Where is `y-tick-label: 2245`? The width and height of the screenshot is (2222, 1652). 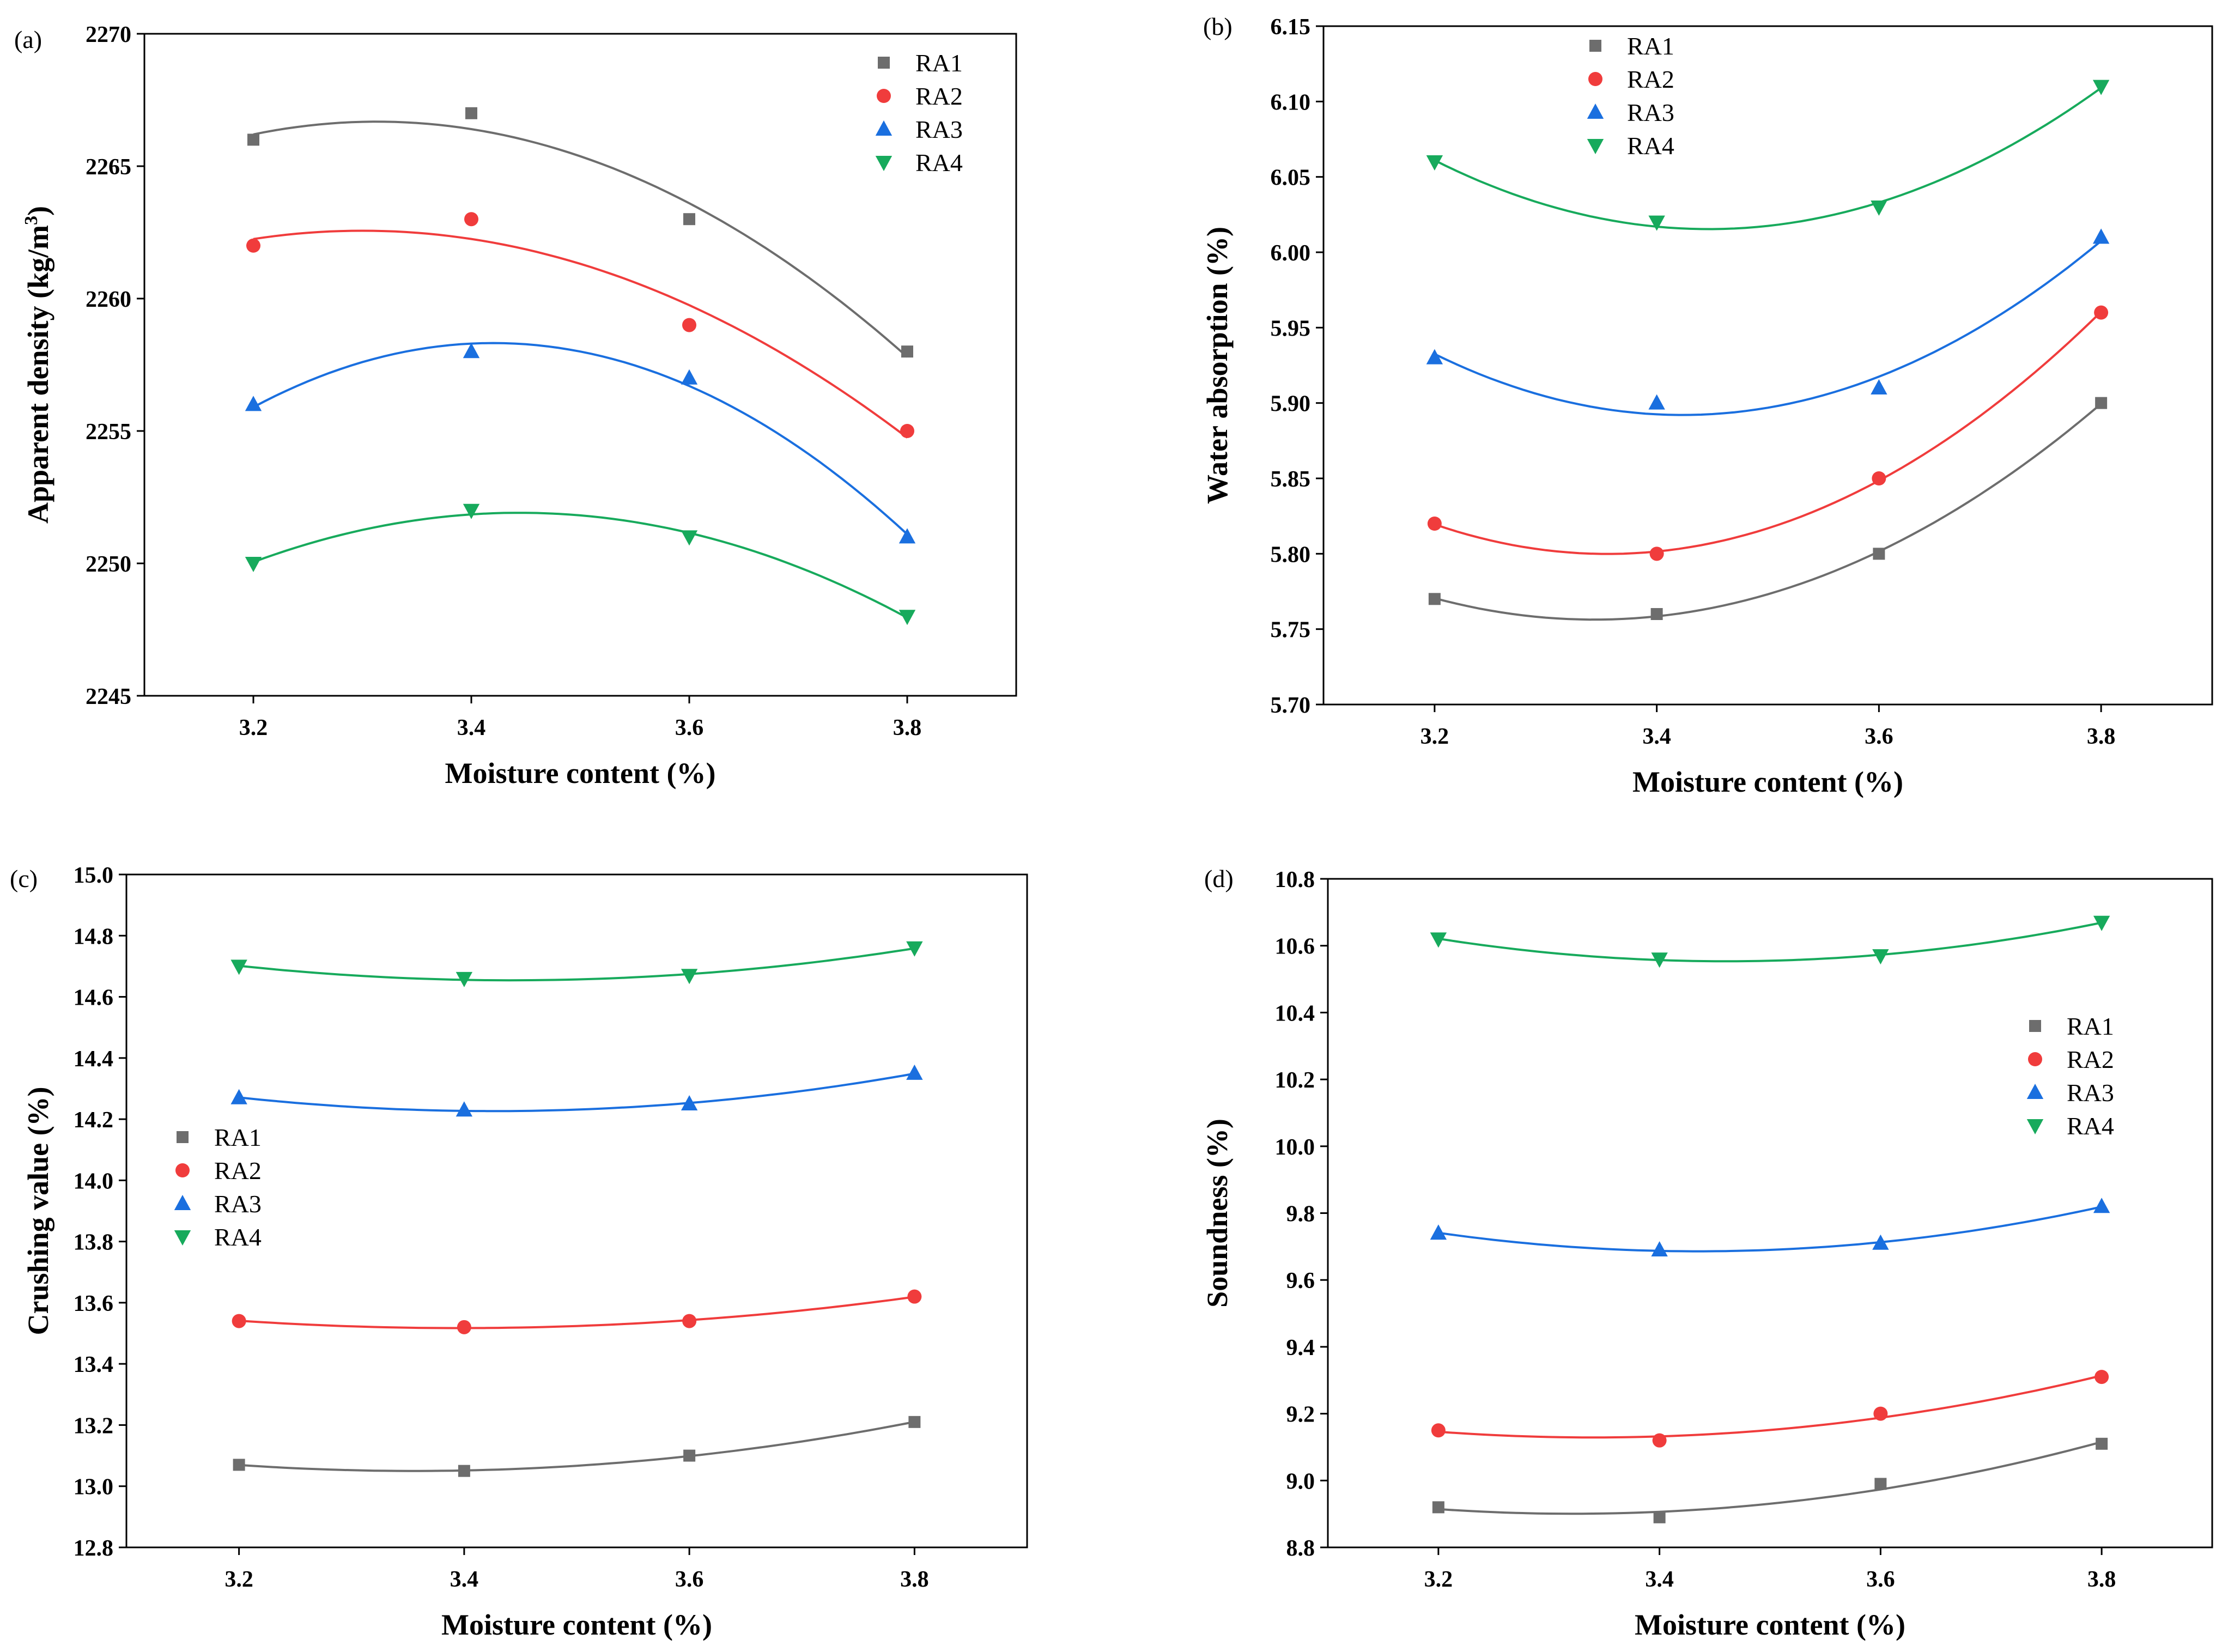
y-tick-label: 2245 is located at coordinates (108, 696).